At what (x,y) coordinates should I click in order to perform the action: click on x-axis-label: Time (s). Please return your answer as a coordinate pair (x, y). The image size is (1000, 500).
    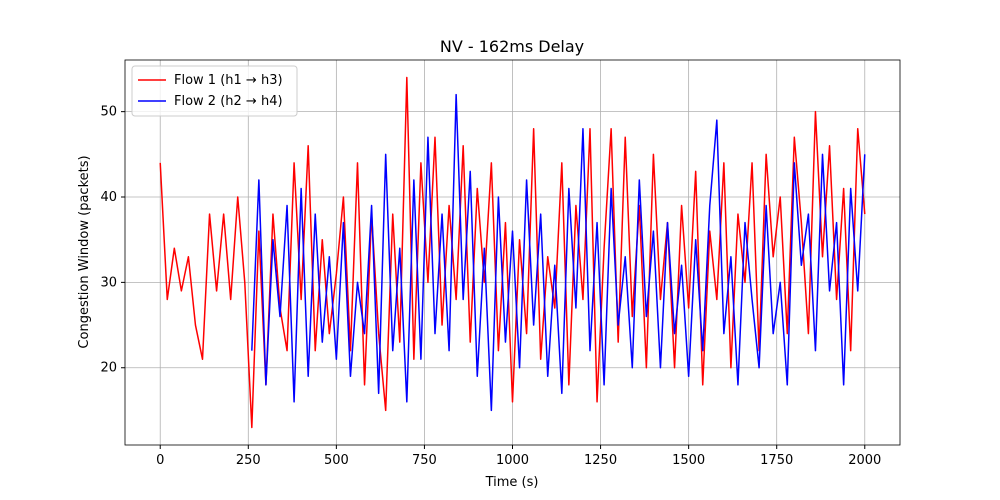
    Looking at the image, I should click on (512, 482).